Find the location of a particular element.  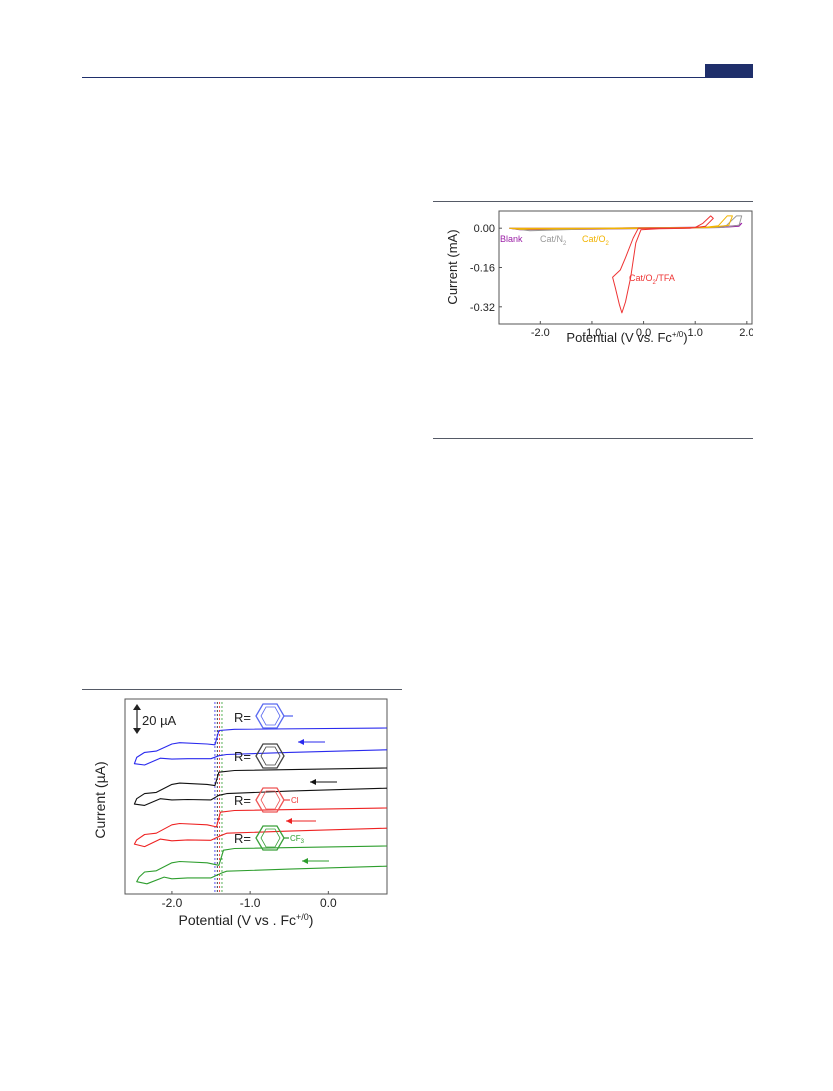

benzene-ring-icon is located at coordinates (270, 756).